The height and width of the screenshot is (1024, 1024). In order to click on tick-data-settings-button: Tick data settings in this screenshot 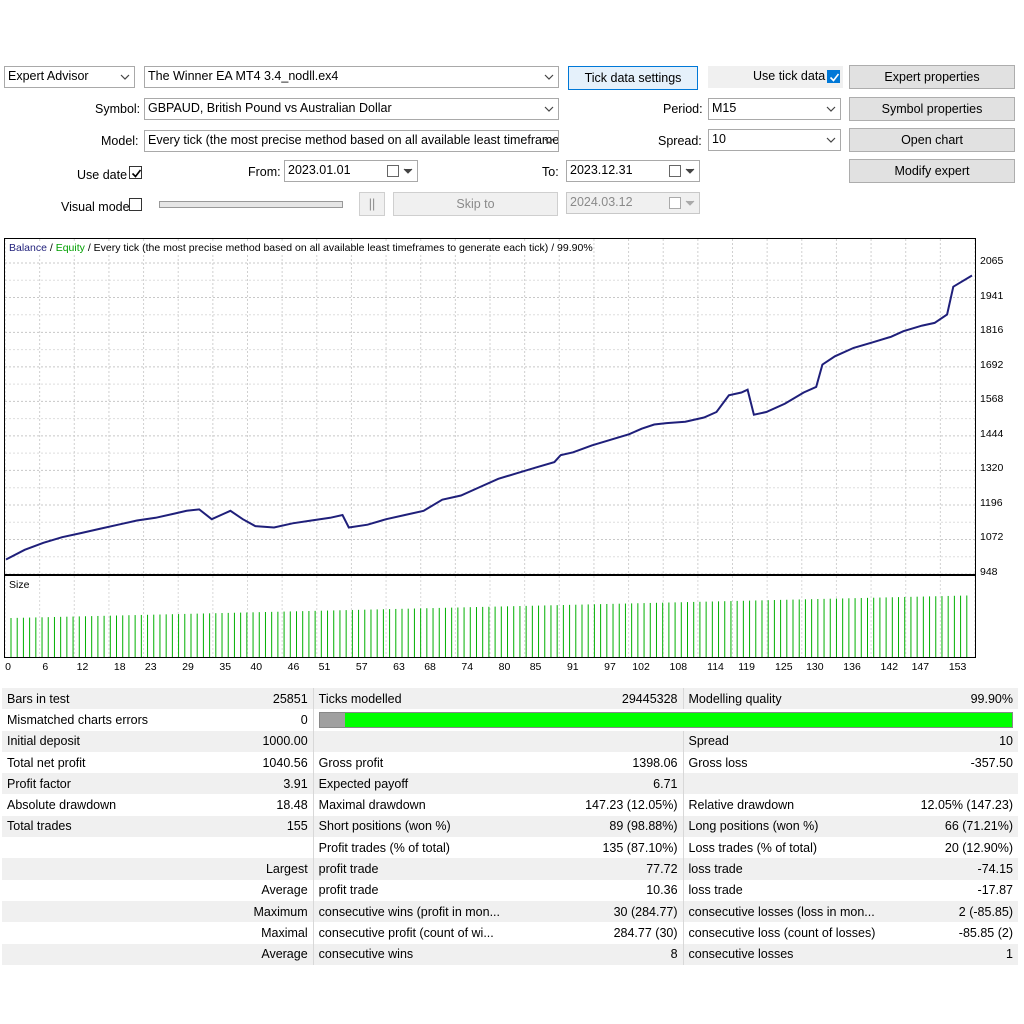, I will do `click(633, 78)`.